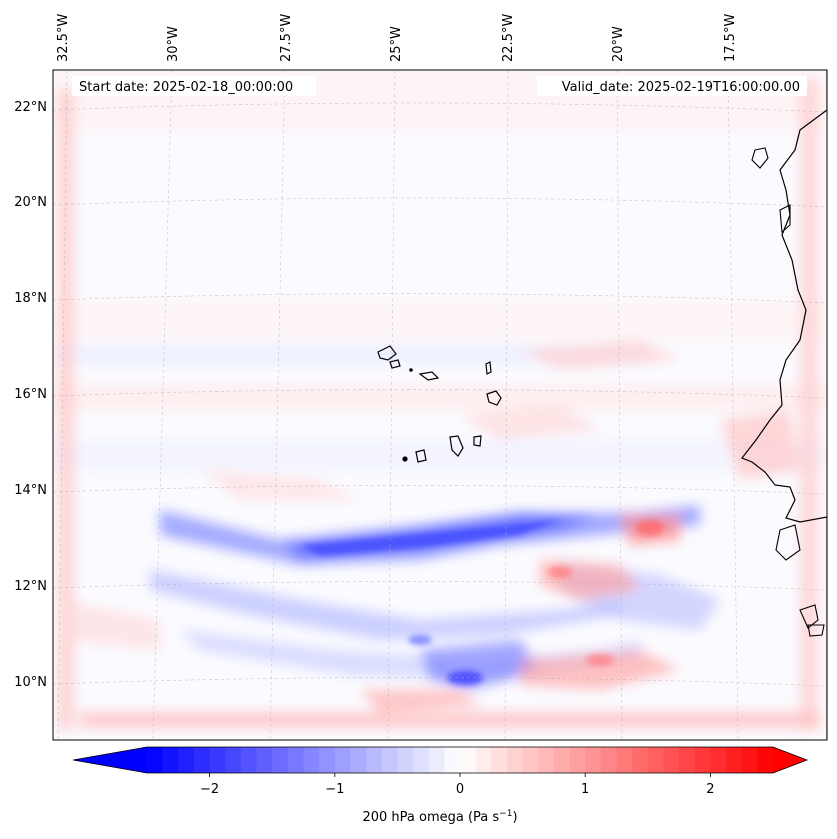 Image resolution: width=837 pixels, height=839 pixels. What do you see at coordinates (30, 202) in the screenshot?
I see `lat-label: 20°N` at bounding box center [30, 202].